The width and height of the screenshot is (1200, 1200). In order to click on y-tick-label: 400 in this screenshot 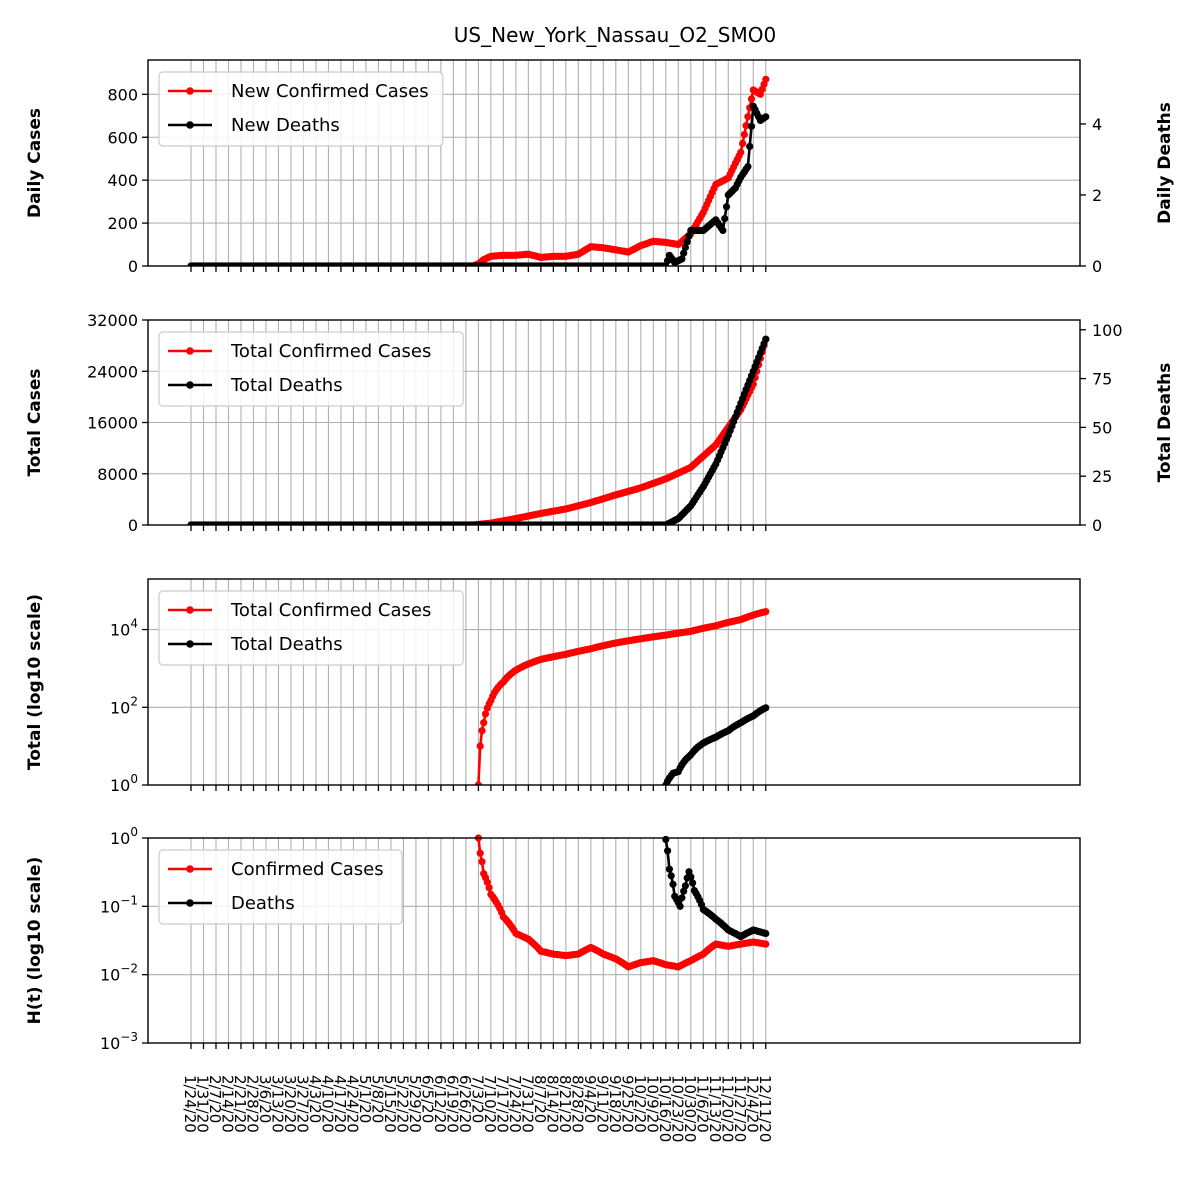, I will do `click(122, 180)`.